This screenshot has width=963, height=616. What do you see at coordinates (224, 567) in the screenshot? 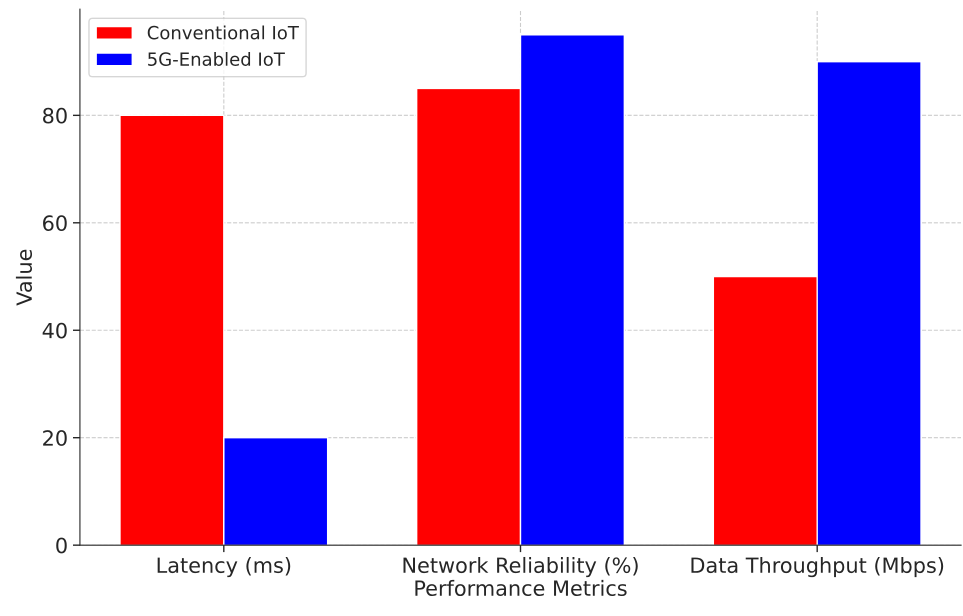
I see `x-tick-label: Latency (ms)` at bounding box center [224, 567].